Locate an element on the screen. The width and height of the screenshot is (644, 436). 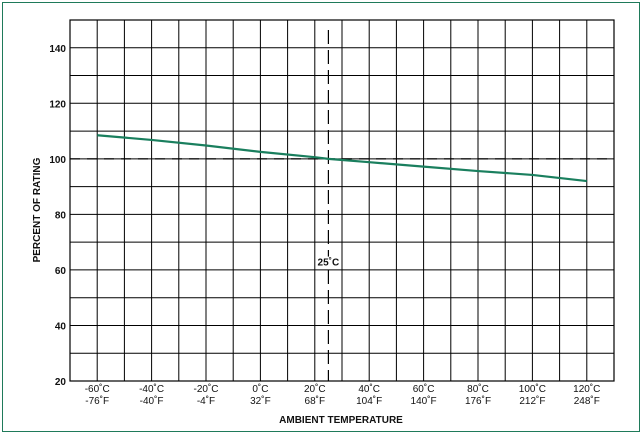
x-tick-label-fahrenheit: 248˚F is located at coordinates (587, 401).